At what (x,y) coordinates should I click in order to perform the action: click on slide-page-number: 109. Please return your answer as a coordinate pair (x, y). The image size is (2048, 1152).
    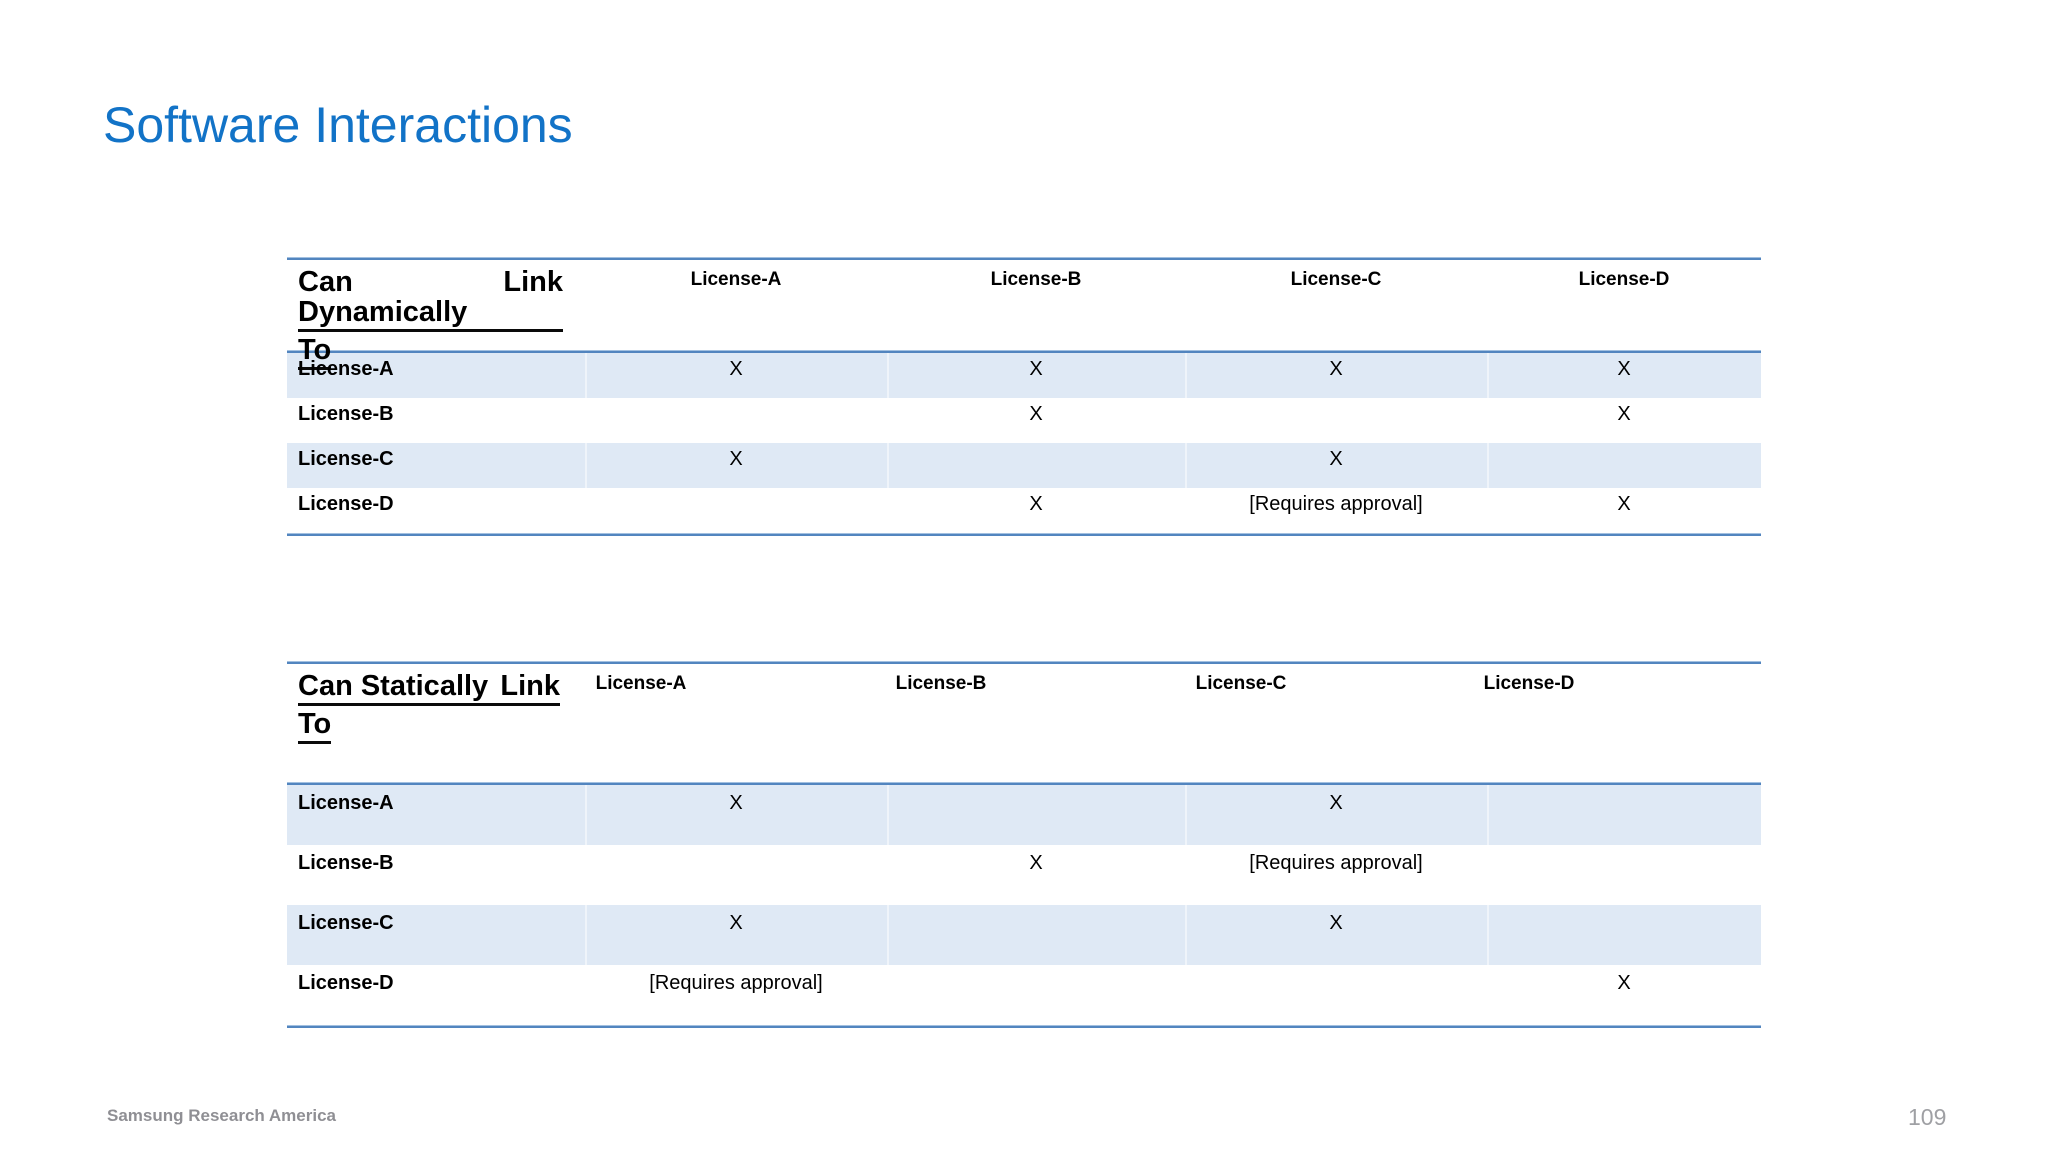
    Looking at the image, I should click on (1927, 1117).